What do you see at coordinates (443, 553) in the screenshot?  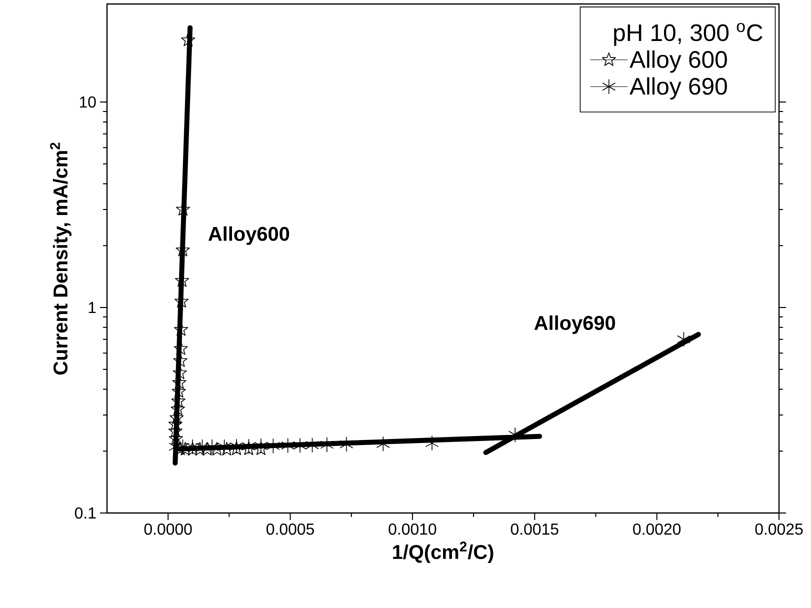 I see `x-axis-title: 1/Q(cm$^{2}$/C)` at bounding box center [443, 553].